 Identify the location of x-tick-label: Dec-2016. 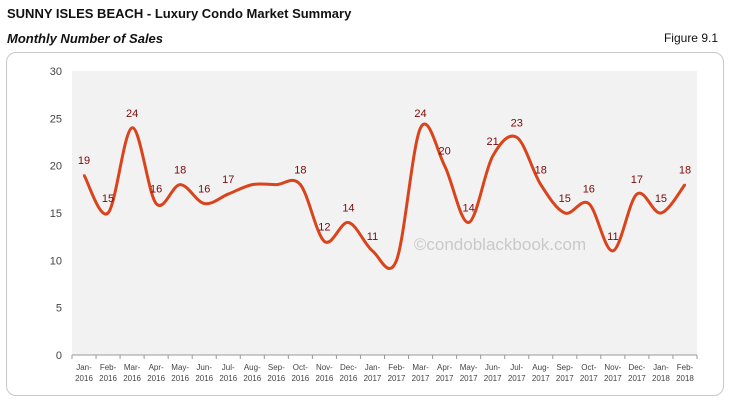
(349, 373).